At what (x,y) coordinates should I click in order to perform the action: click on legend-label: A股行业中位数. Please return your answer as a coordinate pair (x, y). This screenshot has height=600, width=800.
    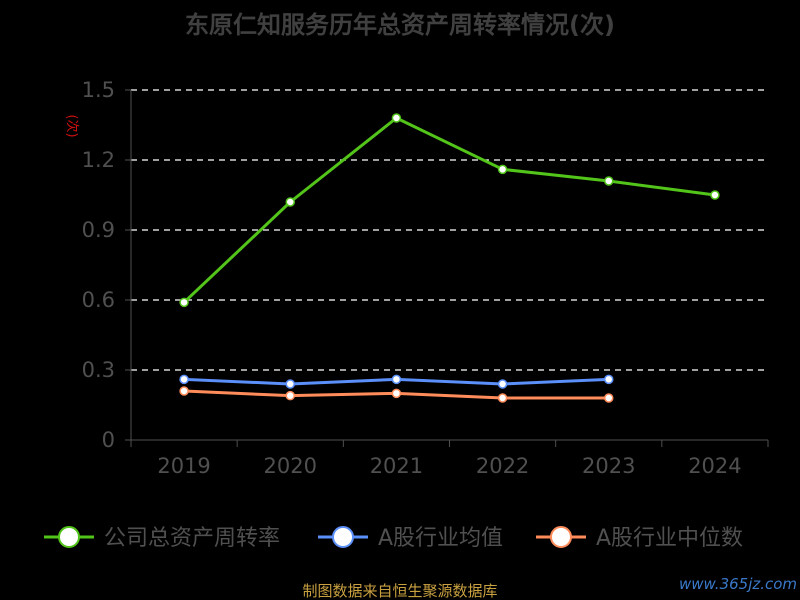
    Looking at the image, I should click on (669, 538).